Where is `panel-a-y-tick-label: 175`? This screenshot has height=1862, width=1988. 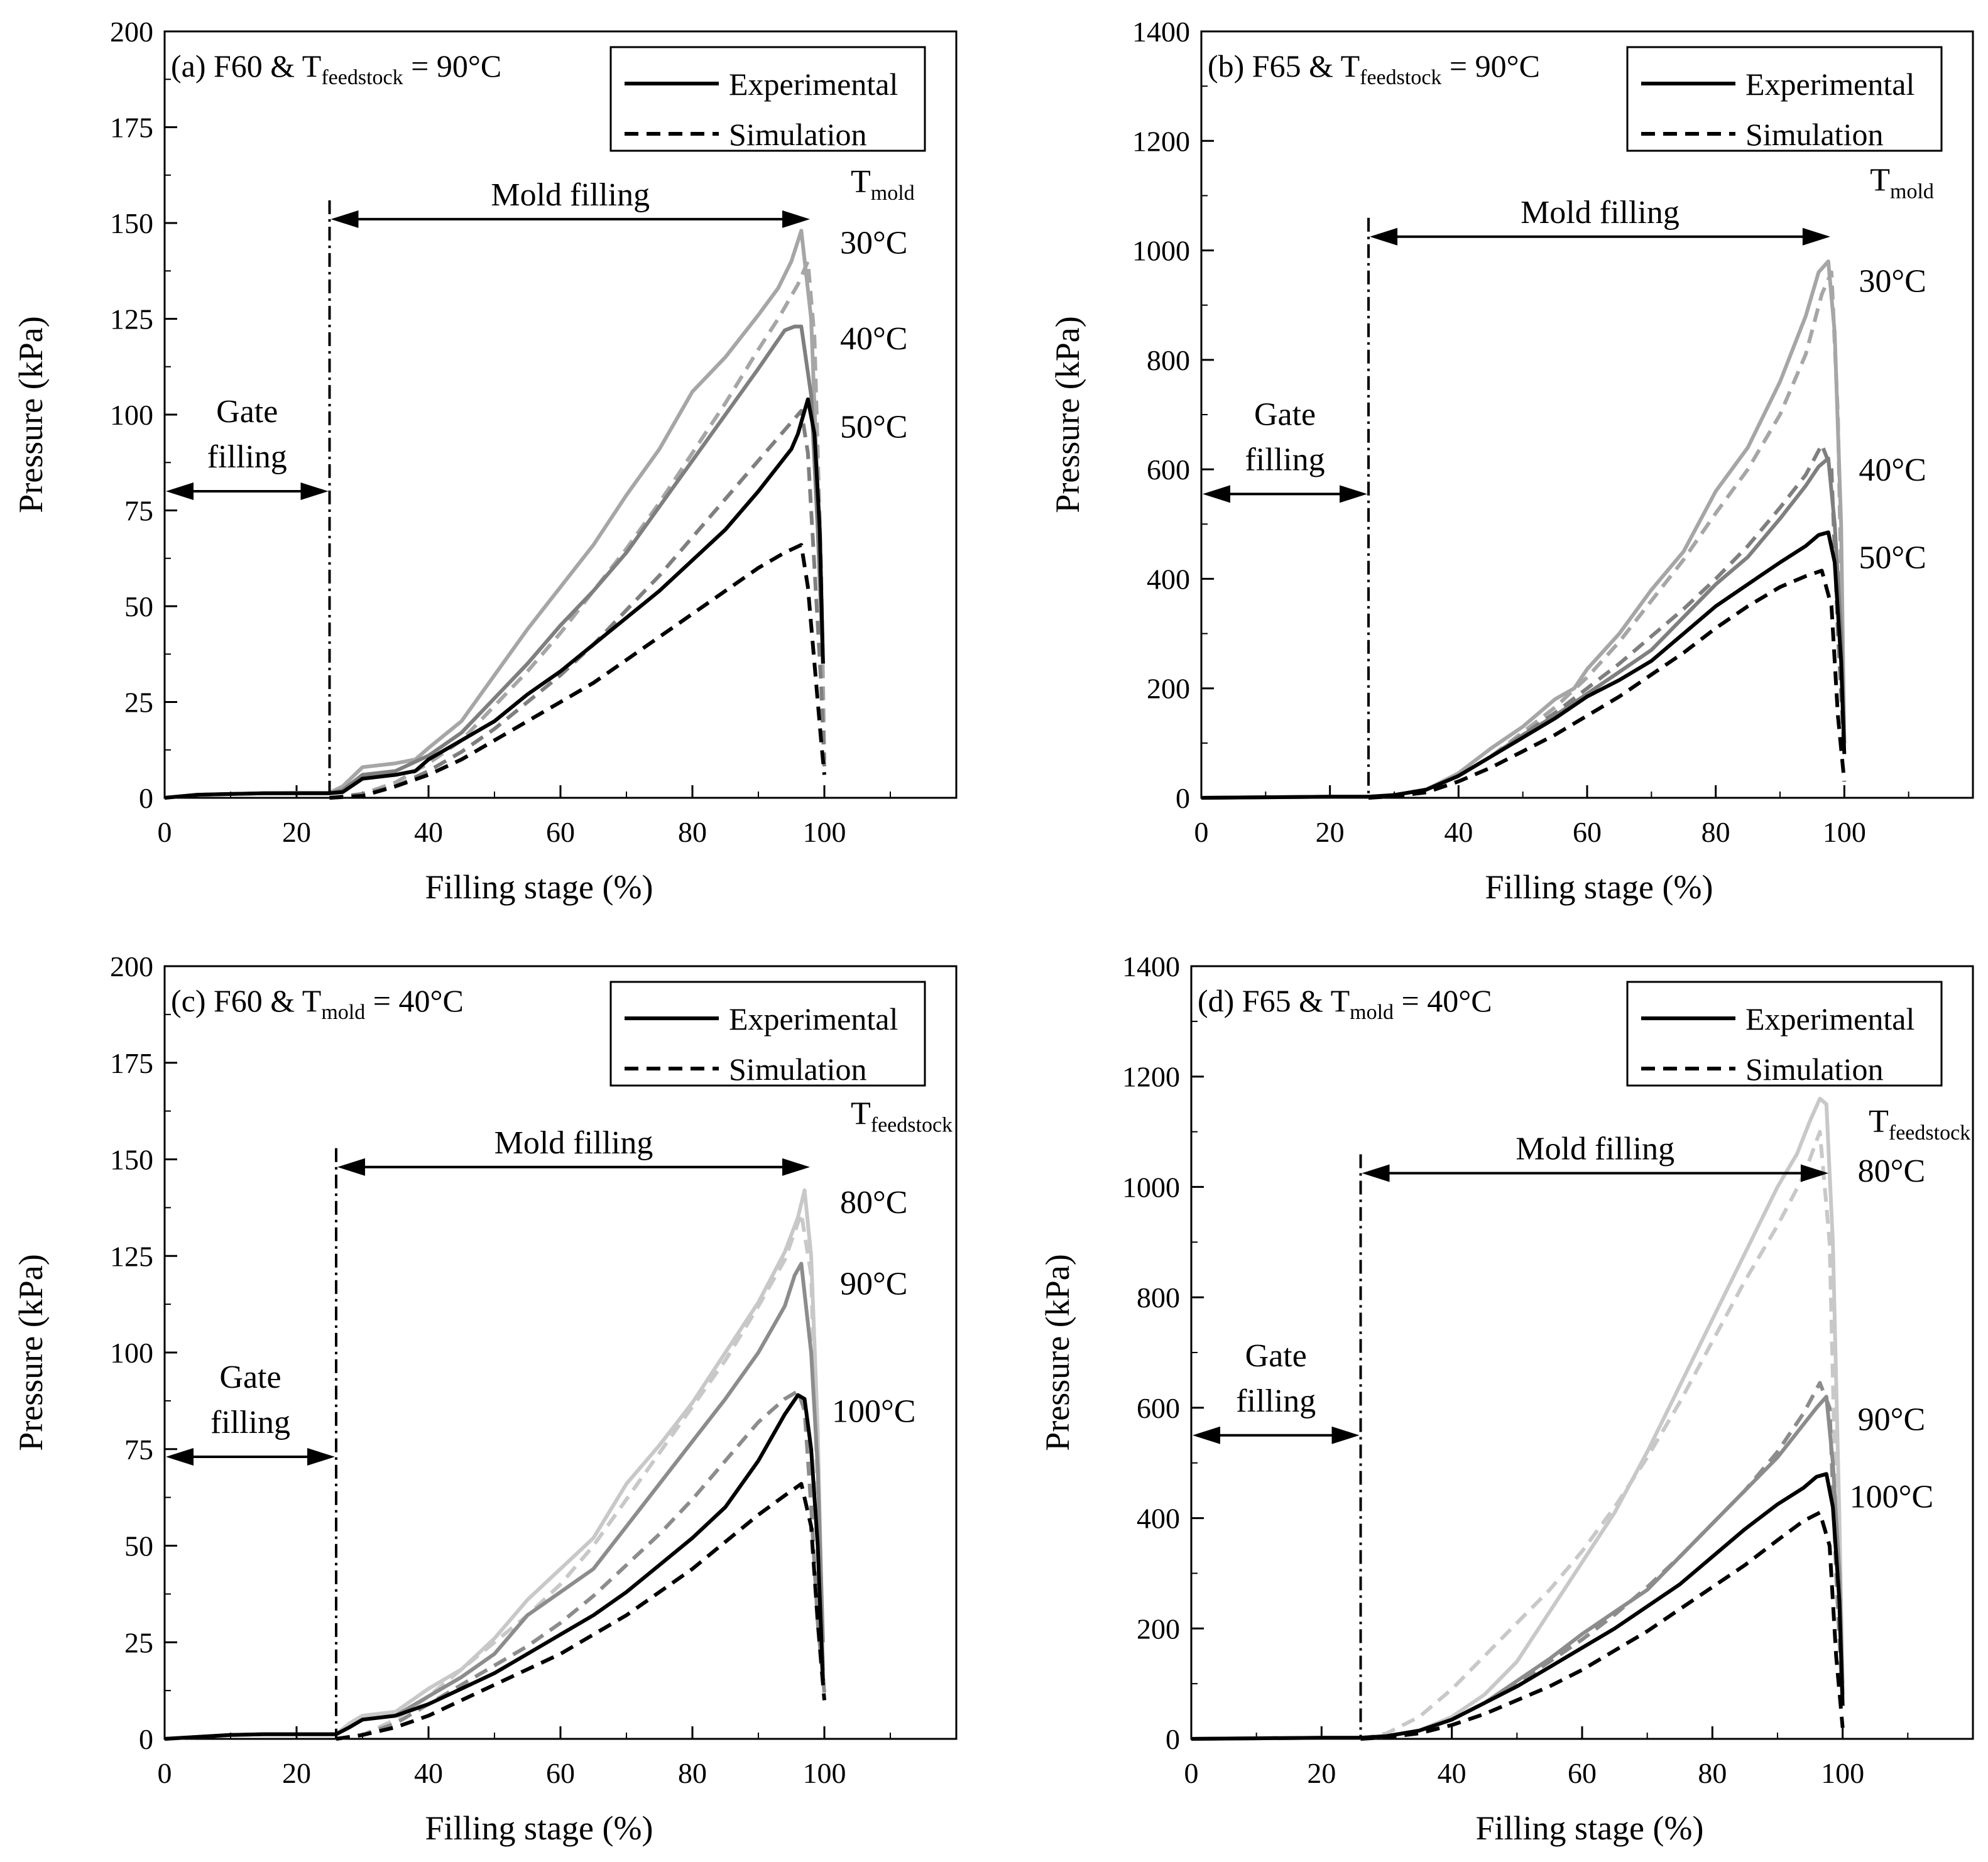
panel-a-y-tick-label: 175 is located at coordinates (131, 128).